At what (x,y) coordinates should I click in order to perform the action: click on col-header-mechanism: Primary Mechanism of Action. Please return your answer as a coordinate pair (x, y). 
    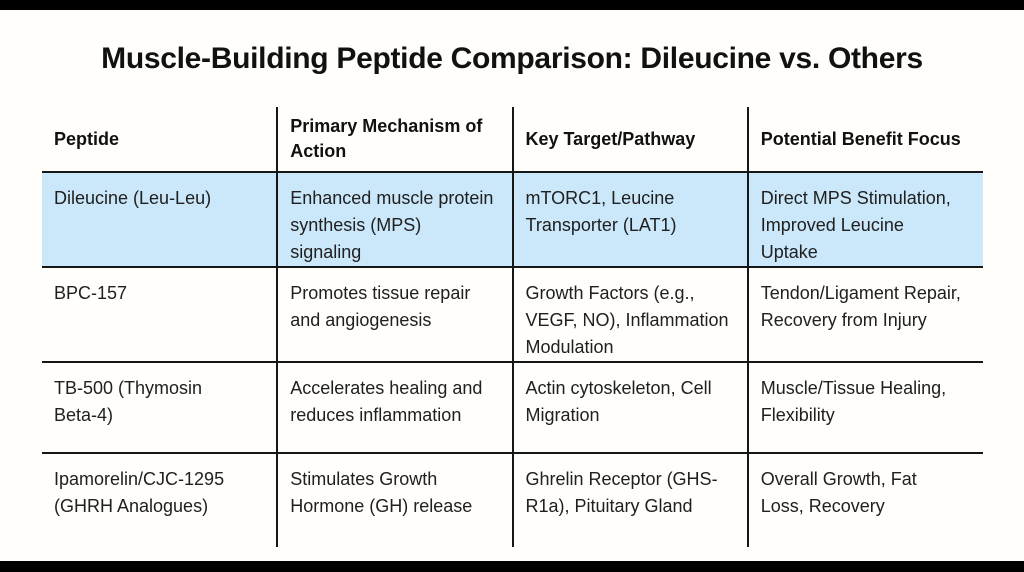
    Looking at the image, I should click on (394, 140).